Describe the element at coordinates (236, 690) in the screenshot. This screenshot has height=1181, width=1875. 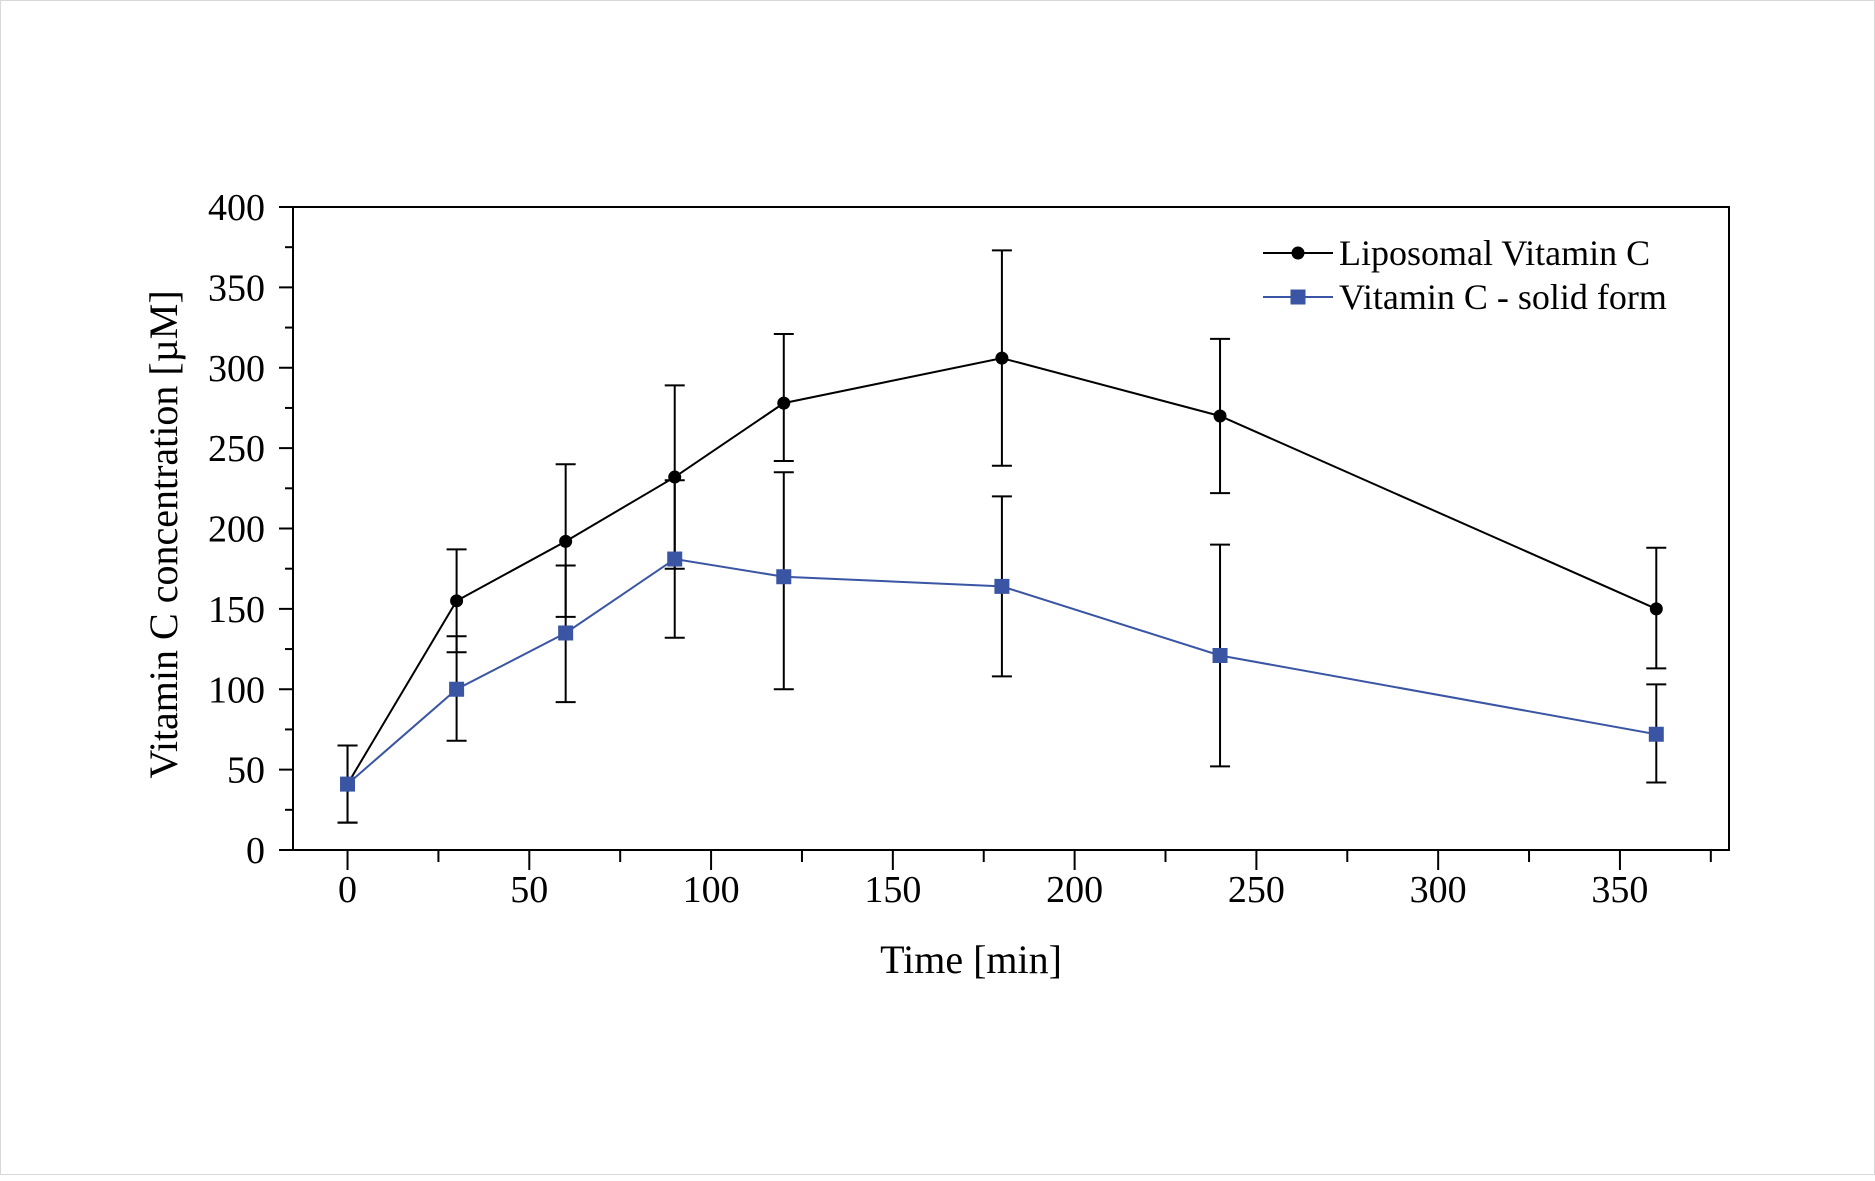
I see `y-tick-label: 100` at that location.